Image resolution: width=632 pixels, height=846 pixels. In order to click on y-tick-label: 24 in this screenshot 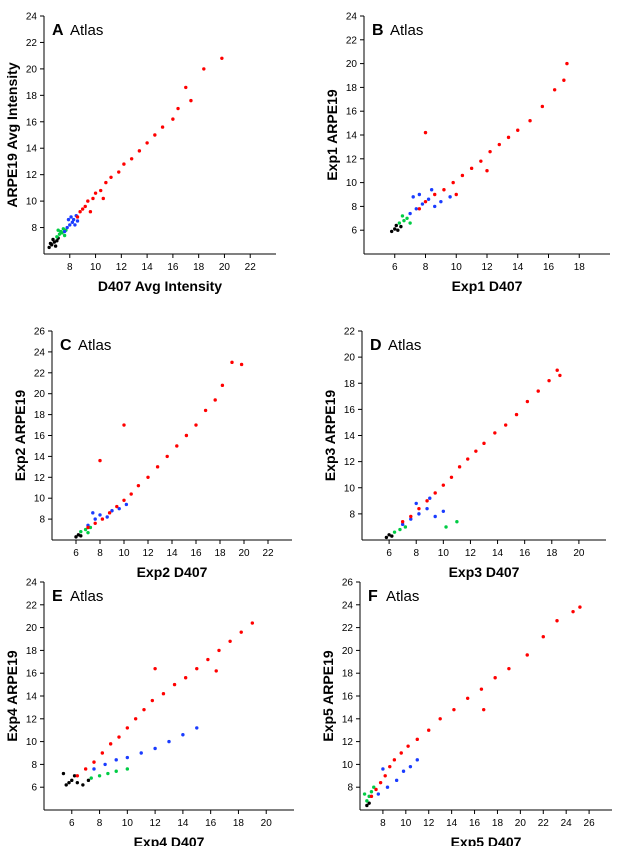, I will do `click(348, 605)`.